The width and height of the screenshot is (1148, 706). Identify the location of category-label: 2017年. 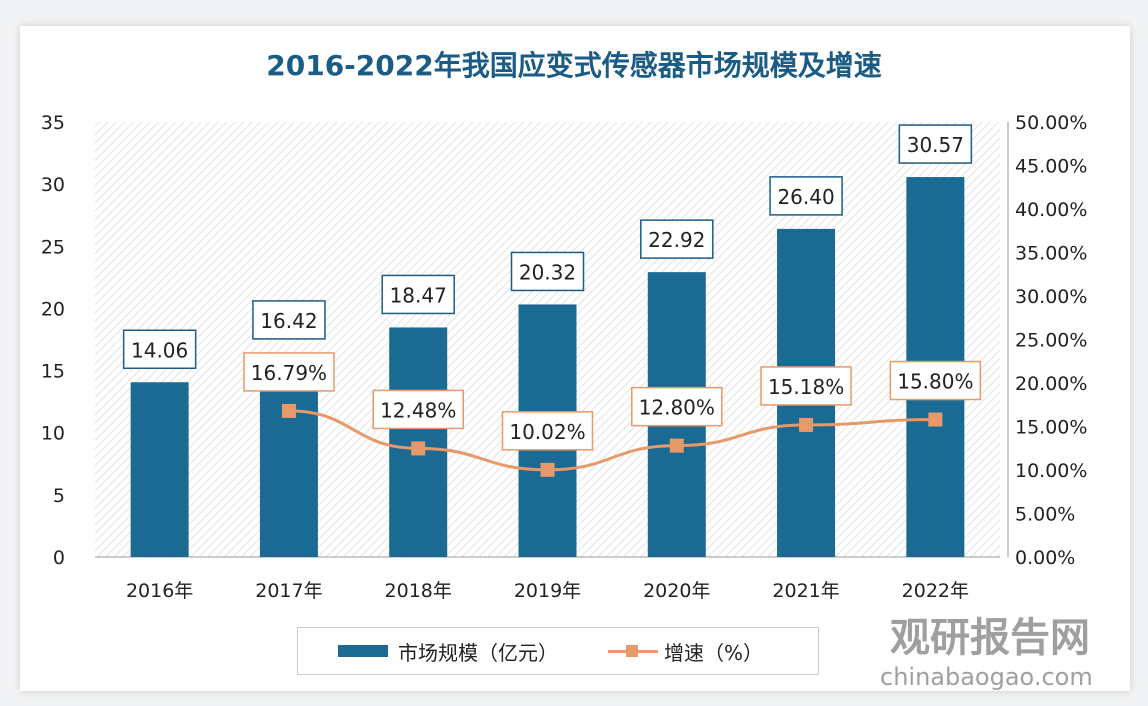
(288, 591).